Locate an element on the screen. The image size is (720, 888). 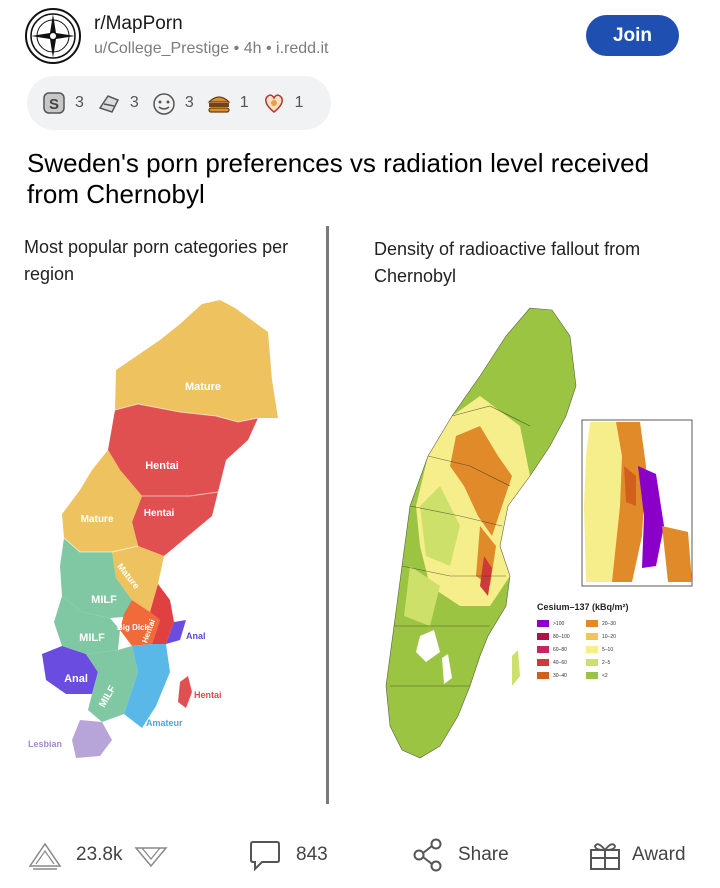
post-domain: i.redd.it is located at coordinates (302, 48).